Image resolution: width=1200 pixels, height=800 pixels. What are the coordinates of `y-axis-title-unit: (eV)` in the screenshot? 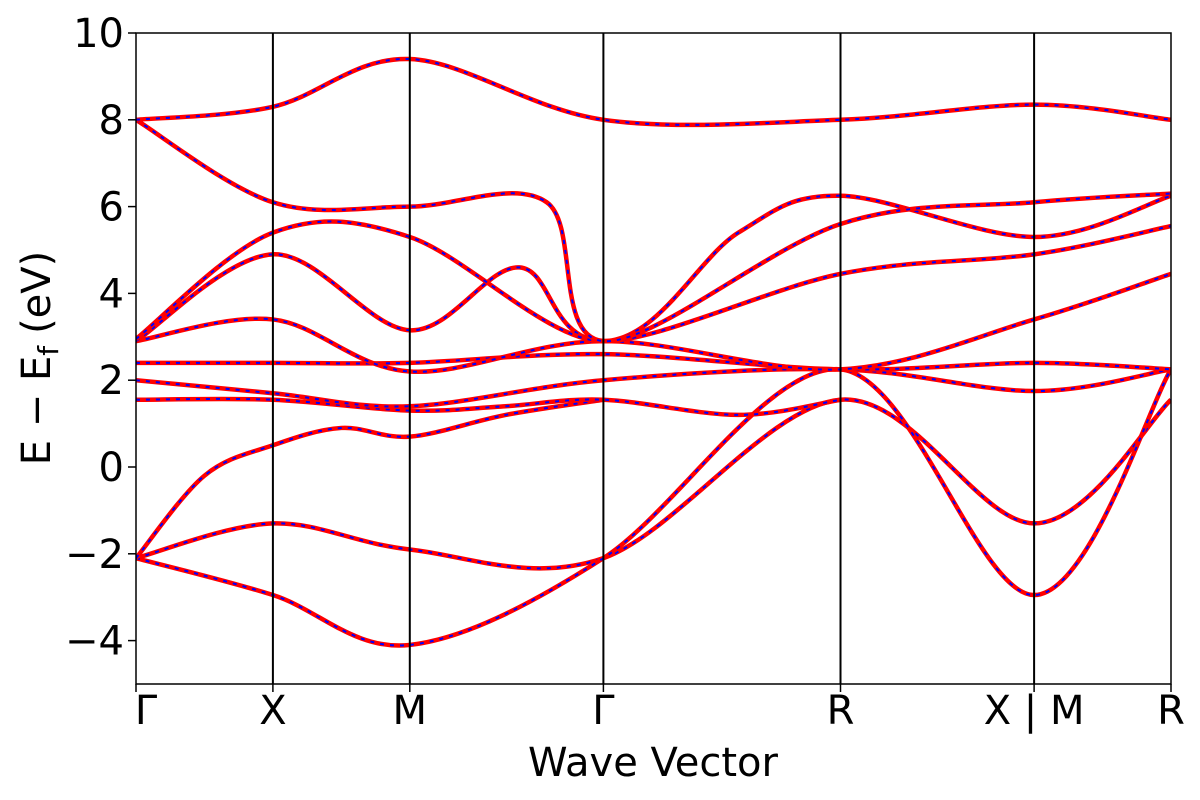 It's located at (37, 292).